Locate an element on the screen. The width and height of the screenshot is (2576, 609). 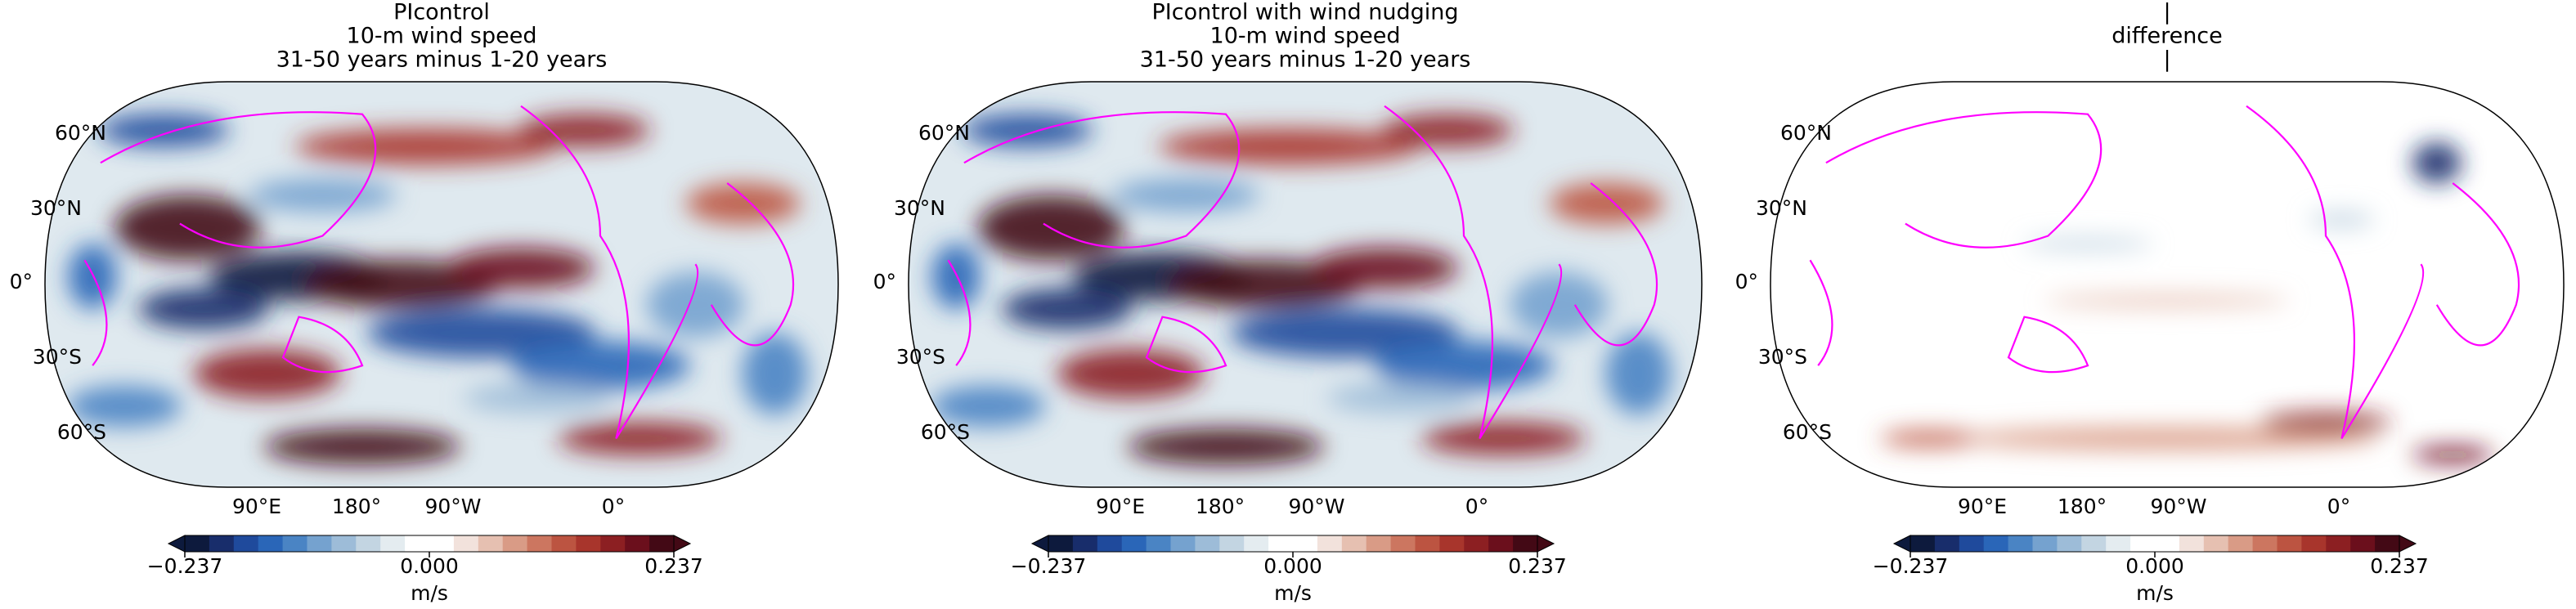
lat-label: 60°N is located at coordinates (1806, 133).